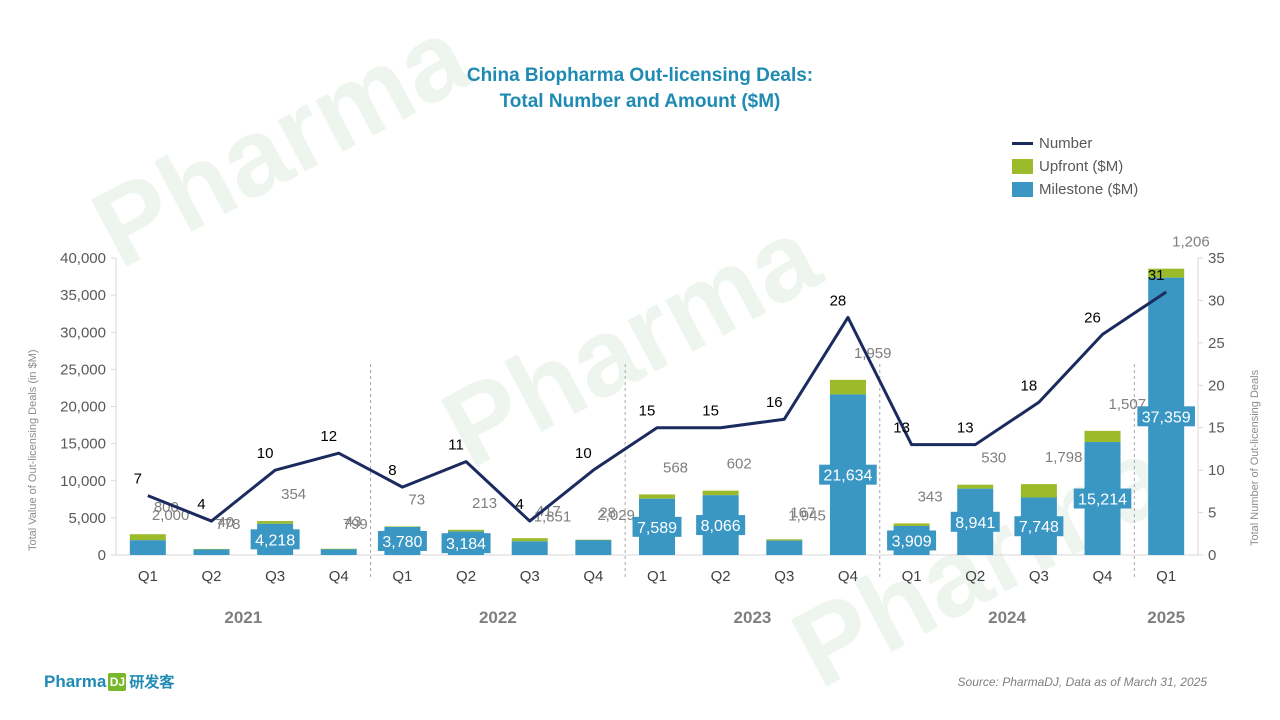  I want to click on number-value-label: 18, so click(1029, 385).